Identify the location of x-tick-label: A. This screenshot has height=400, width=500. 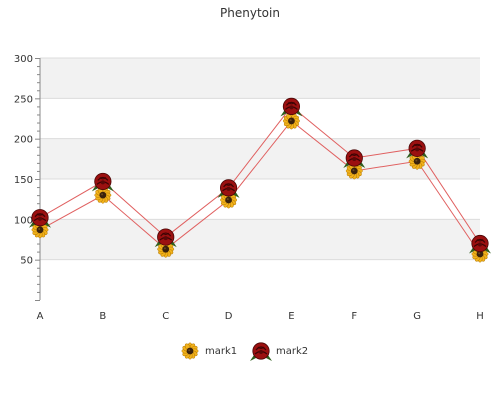
(40, 316).